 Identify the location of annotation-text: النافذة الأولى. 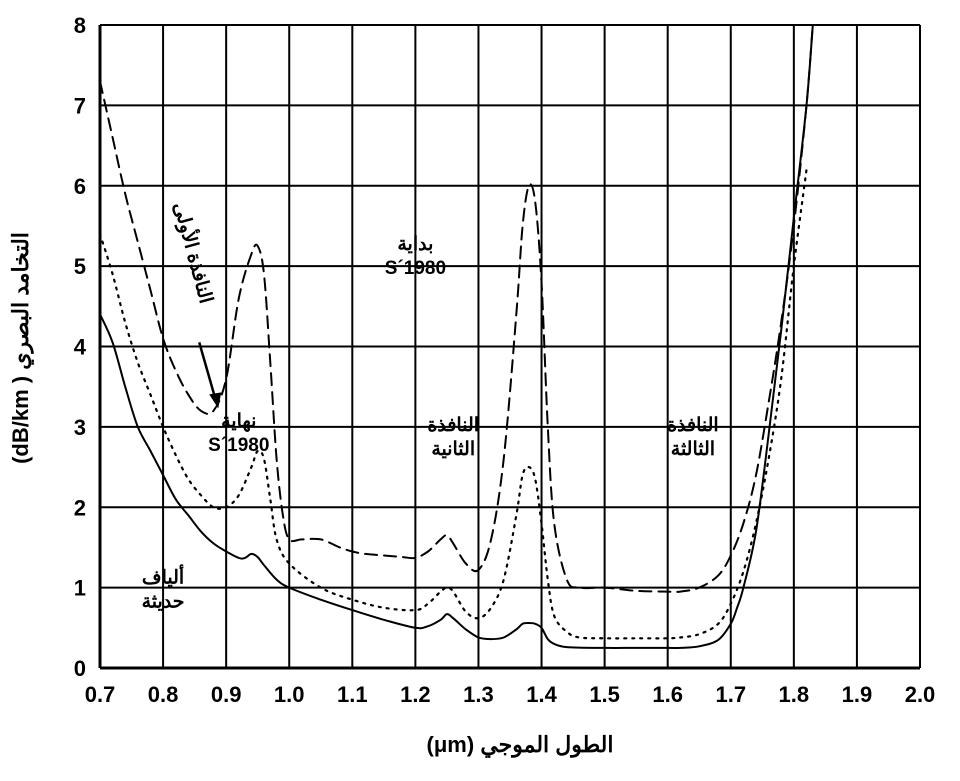
(194, 252).